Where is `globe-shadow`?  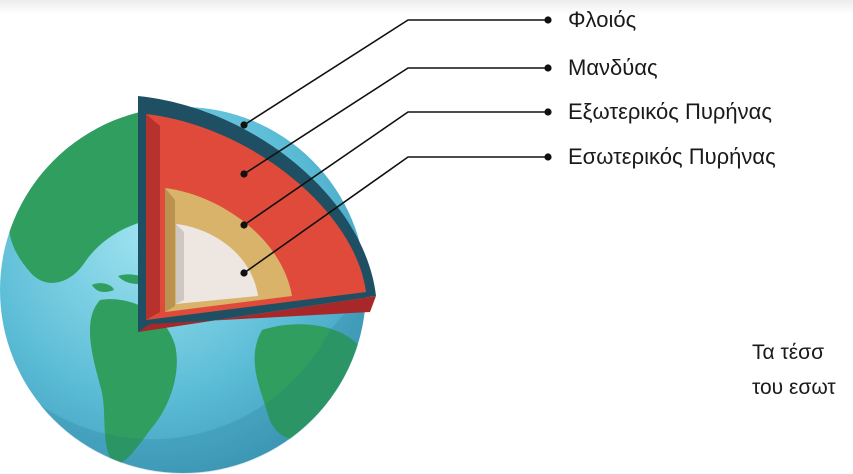 globe-shadow is located at coordinates (203, 382).